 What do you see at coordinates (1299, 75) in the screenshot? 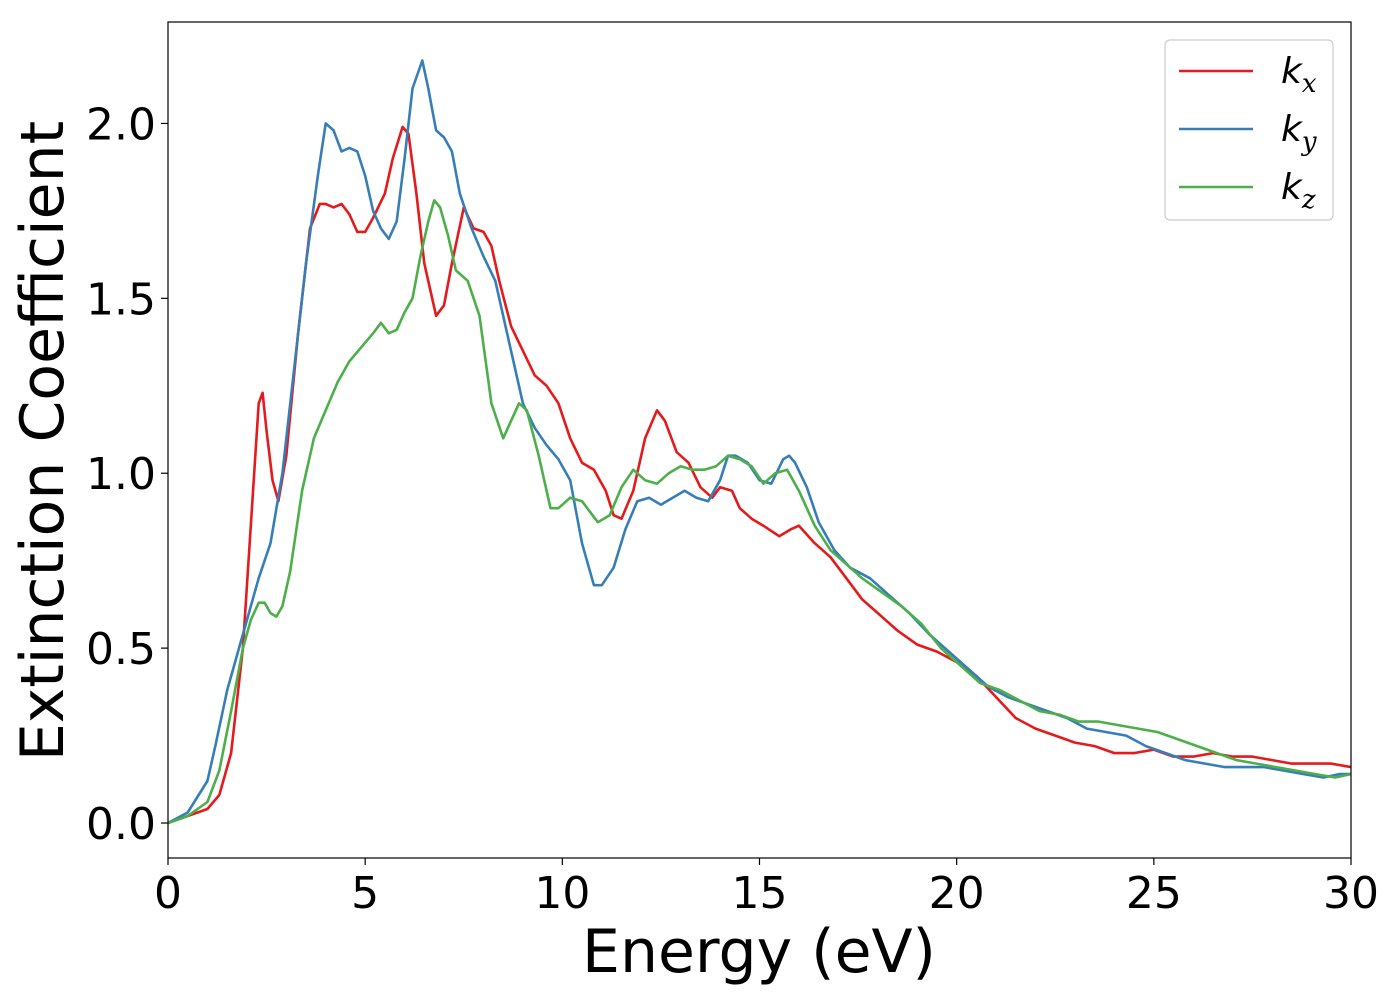
I see `legend-label-x: kx` at bounding box center [1299, 75].